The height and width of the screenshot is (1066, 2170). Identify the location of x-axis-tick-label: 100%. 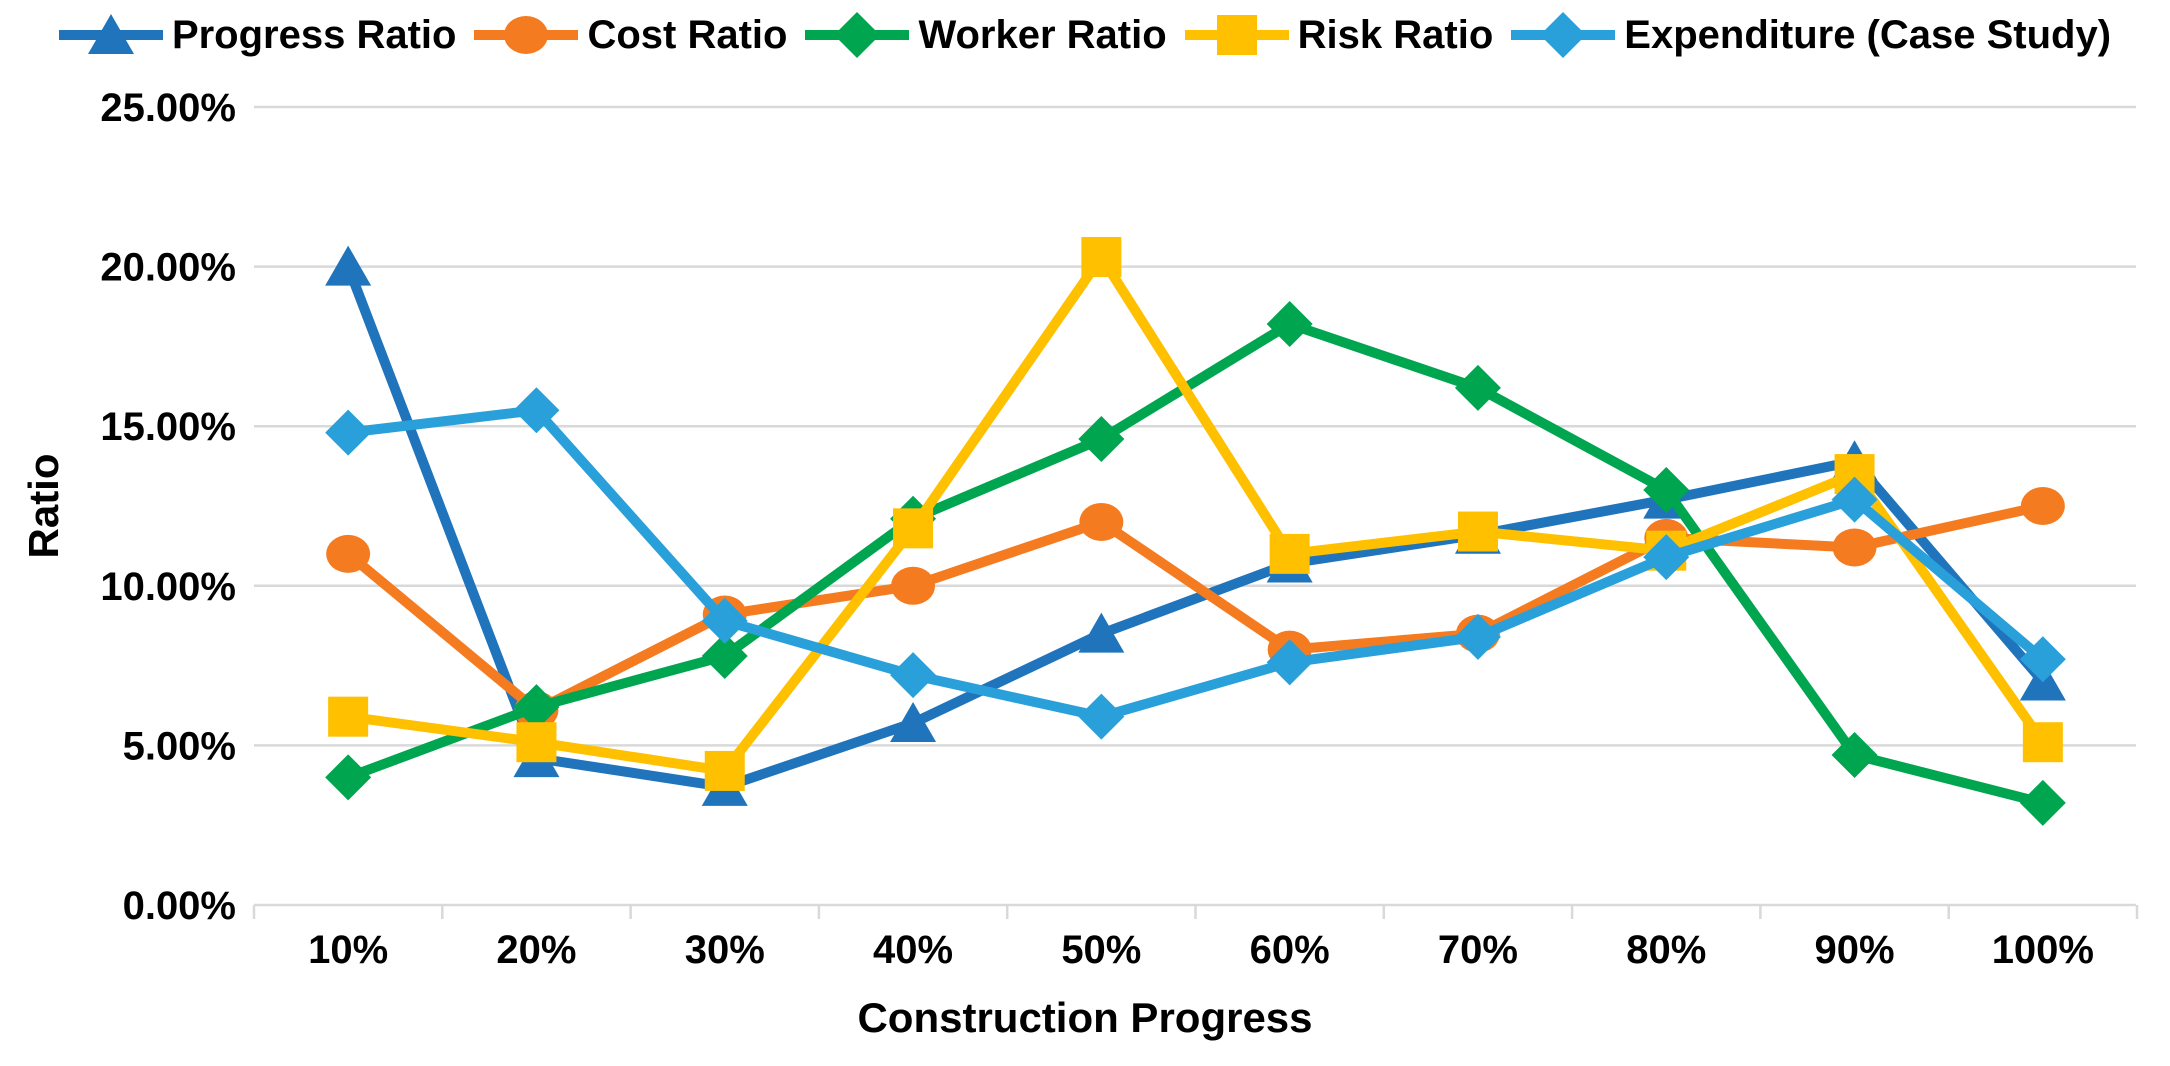
(2043, 950).